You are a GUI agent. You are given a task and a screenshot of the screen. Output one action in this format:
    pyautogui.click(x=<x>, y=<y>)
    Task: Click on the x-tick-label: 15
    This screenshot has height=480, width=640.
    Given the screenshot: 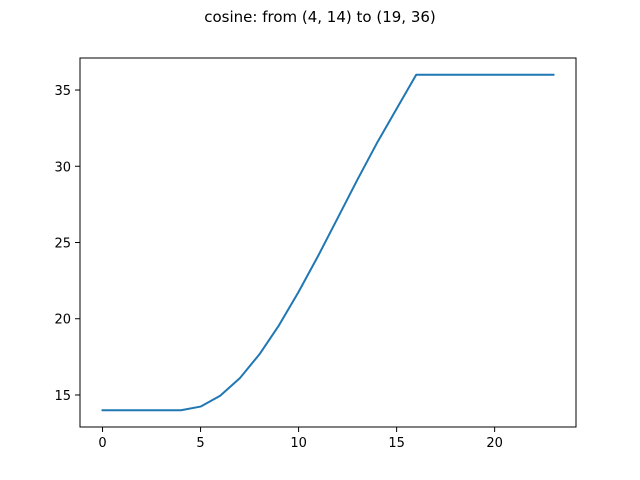 What is the action you would take?
    pyautogui.click(x=396, y=443)
    